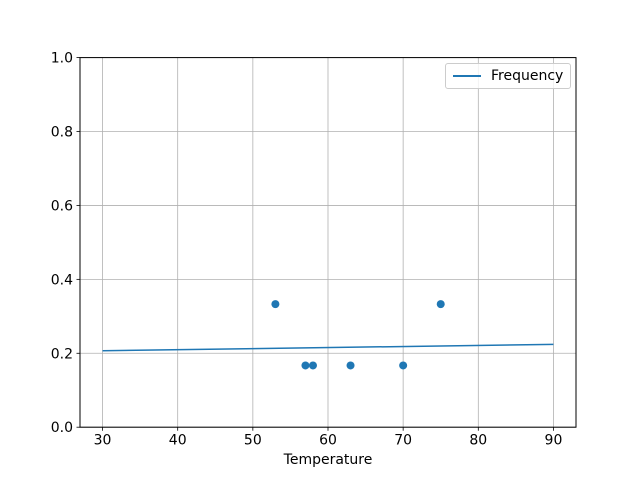 The height and width of the screenshot is (480, 640). I want to click on y-tick-label: 0.4, so click(62, 280).